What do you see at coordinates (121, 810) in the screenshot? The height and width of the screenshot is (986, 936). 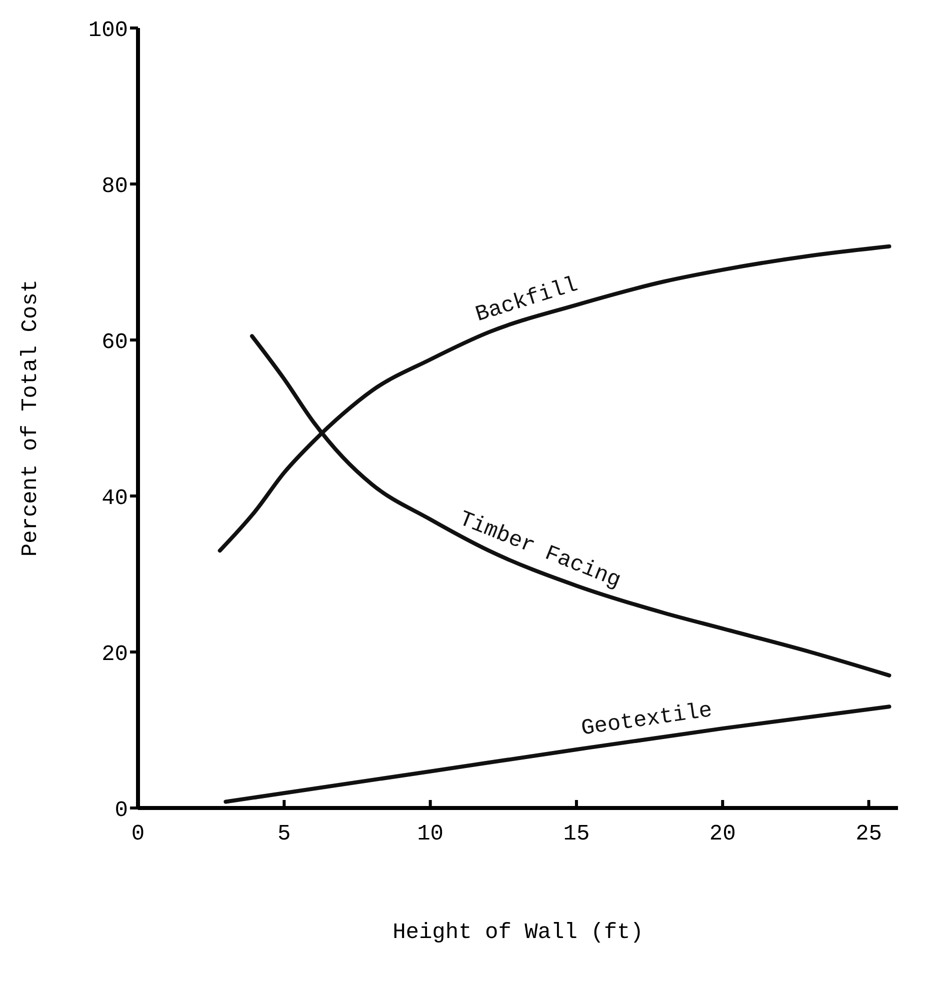 I see `y-tick-label: 0` at bounding box center [121, 810].